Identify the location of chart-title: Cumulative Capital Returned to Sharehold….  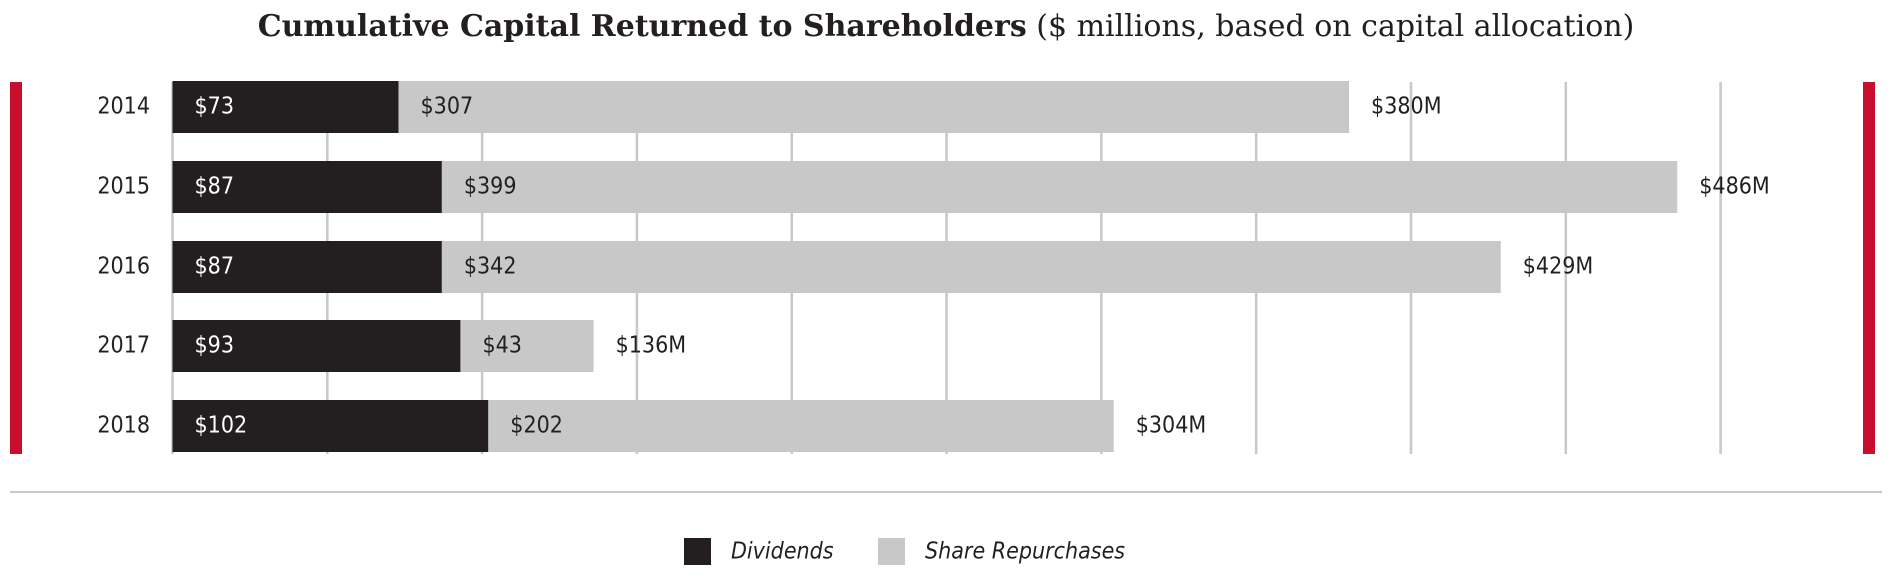
(642, 26).